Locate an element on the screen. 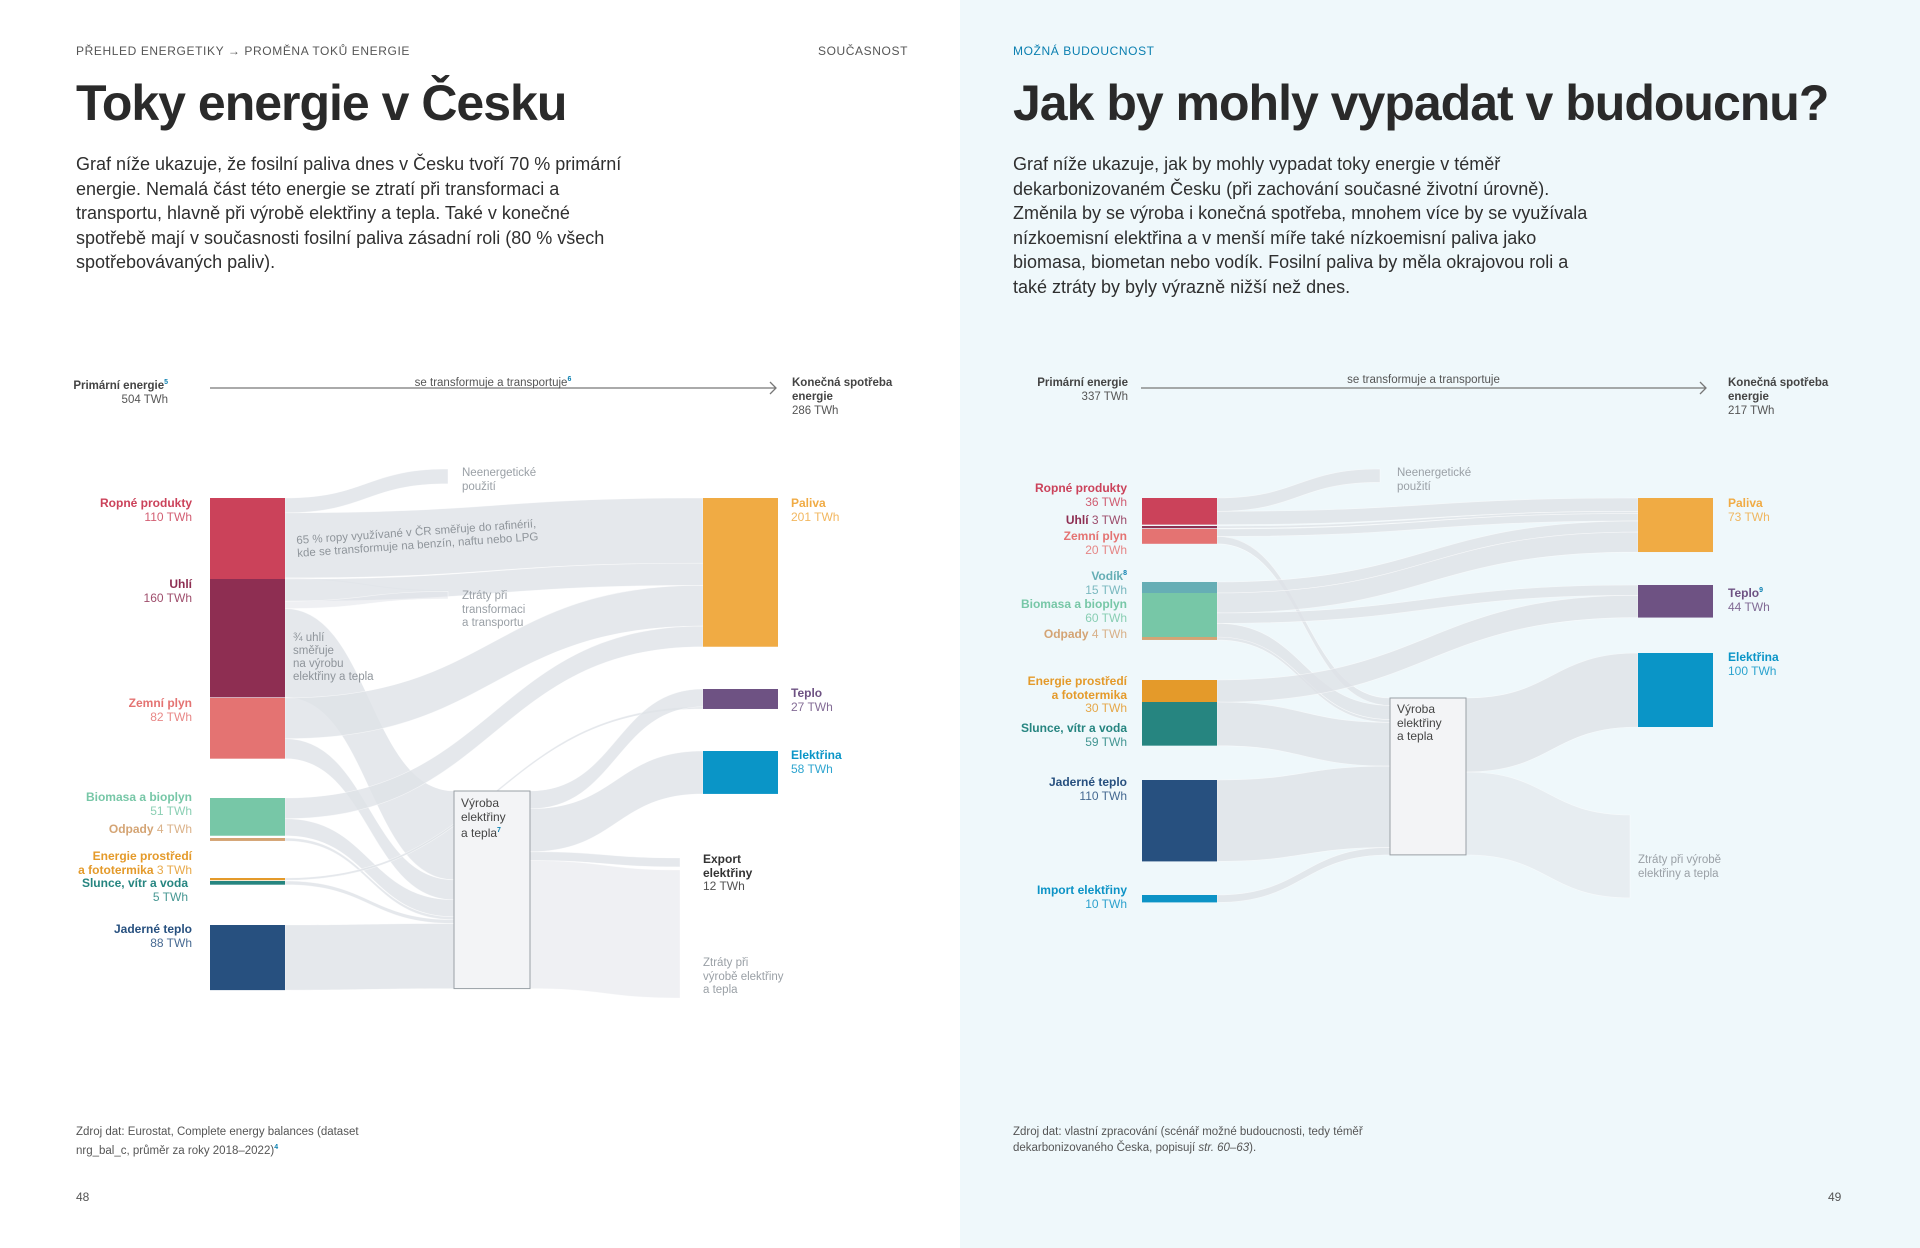 This screenshot has width=1920, height=1248. node-name: Ztráty při transformaci a transportu is located at coordinates (494, 609).